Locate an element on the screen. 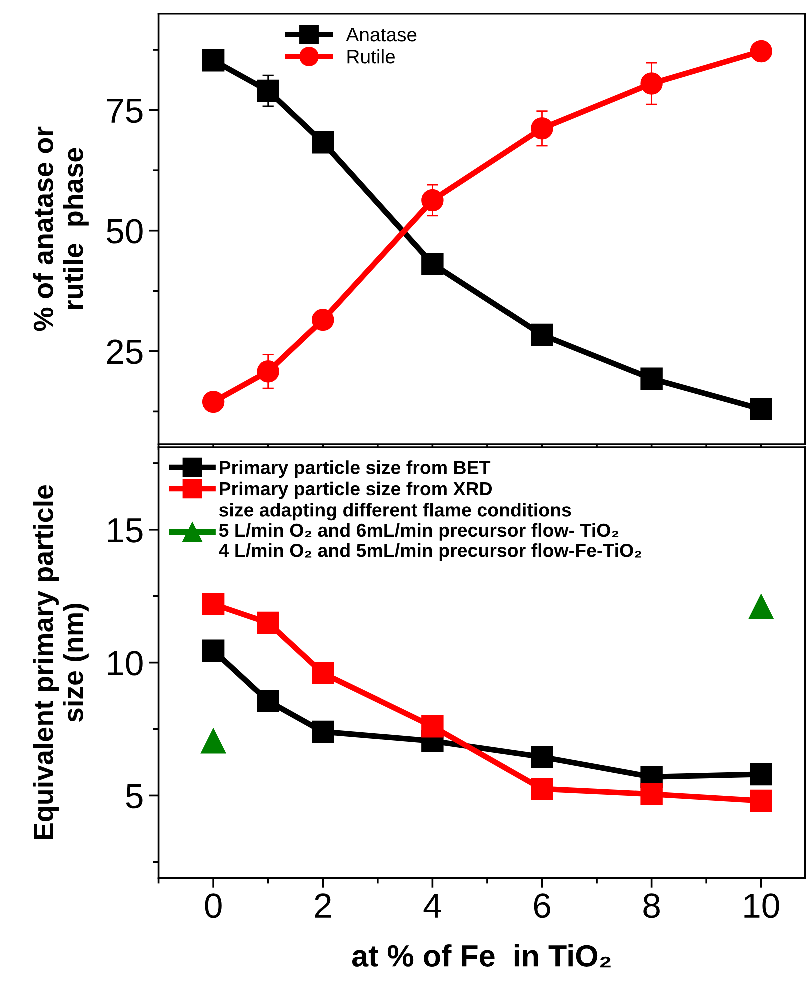  y-tick-label: 10 is located at coordinates (125, 663).